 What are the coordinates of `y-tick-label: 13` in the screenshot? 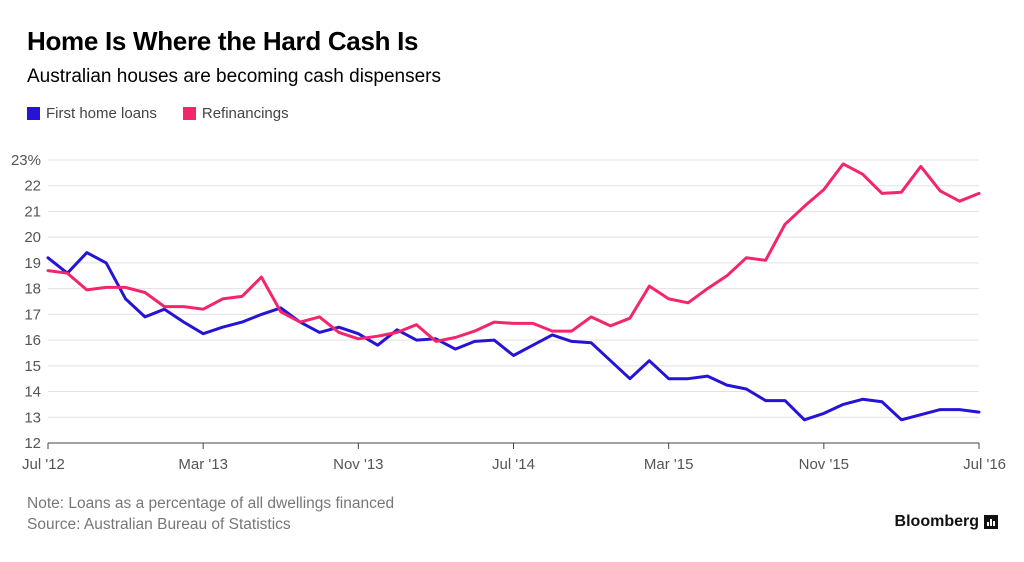 It's located at (32, 417).